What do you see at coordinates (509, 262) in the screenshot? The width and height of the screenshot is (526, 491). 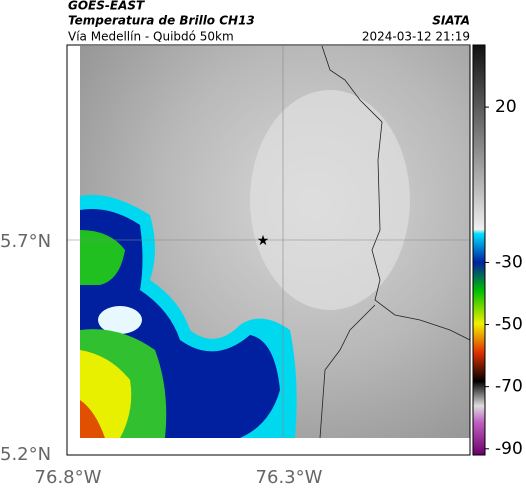 I see `colorbar-tick-label: -30` at bounding box center [509, 262].